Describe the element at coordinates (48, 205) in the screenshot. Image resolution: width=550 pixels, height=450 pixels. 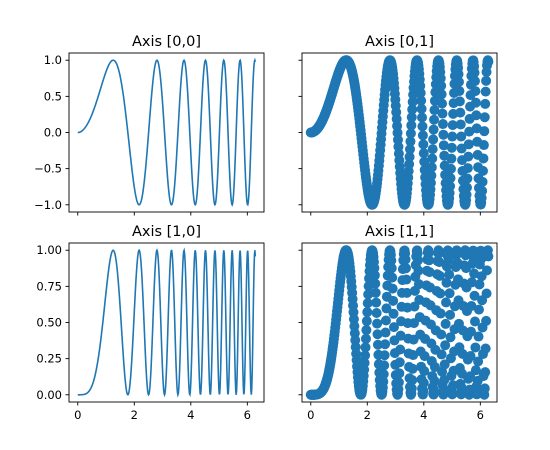
I see `y-tick-label: −1.0` at that location.